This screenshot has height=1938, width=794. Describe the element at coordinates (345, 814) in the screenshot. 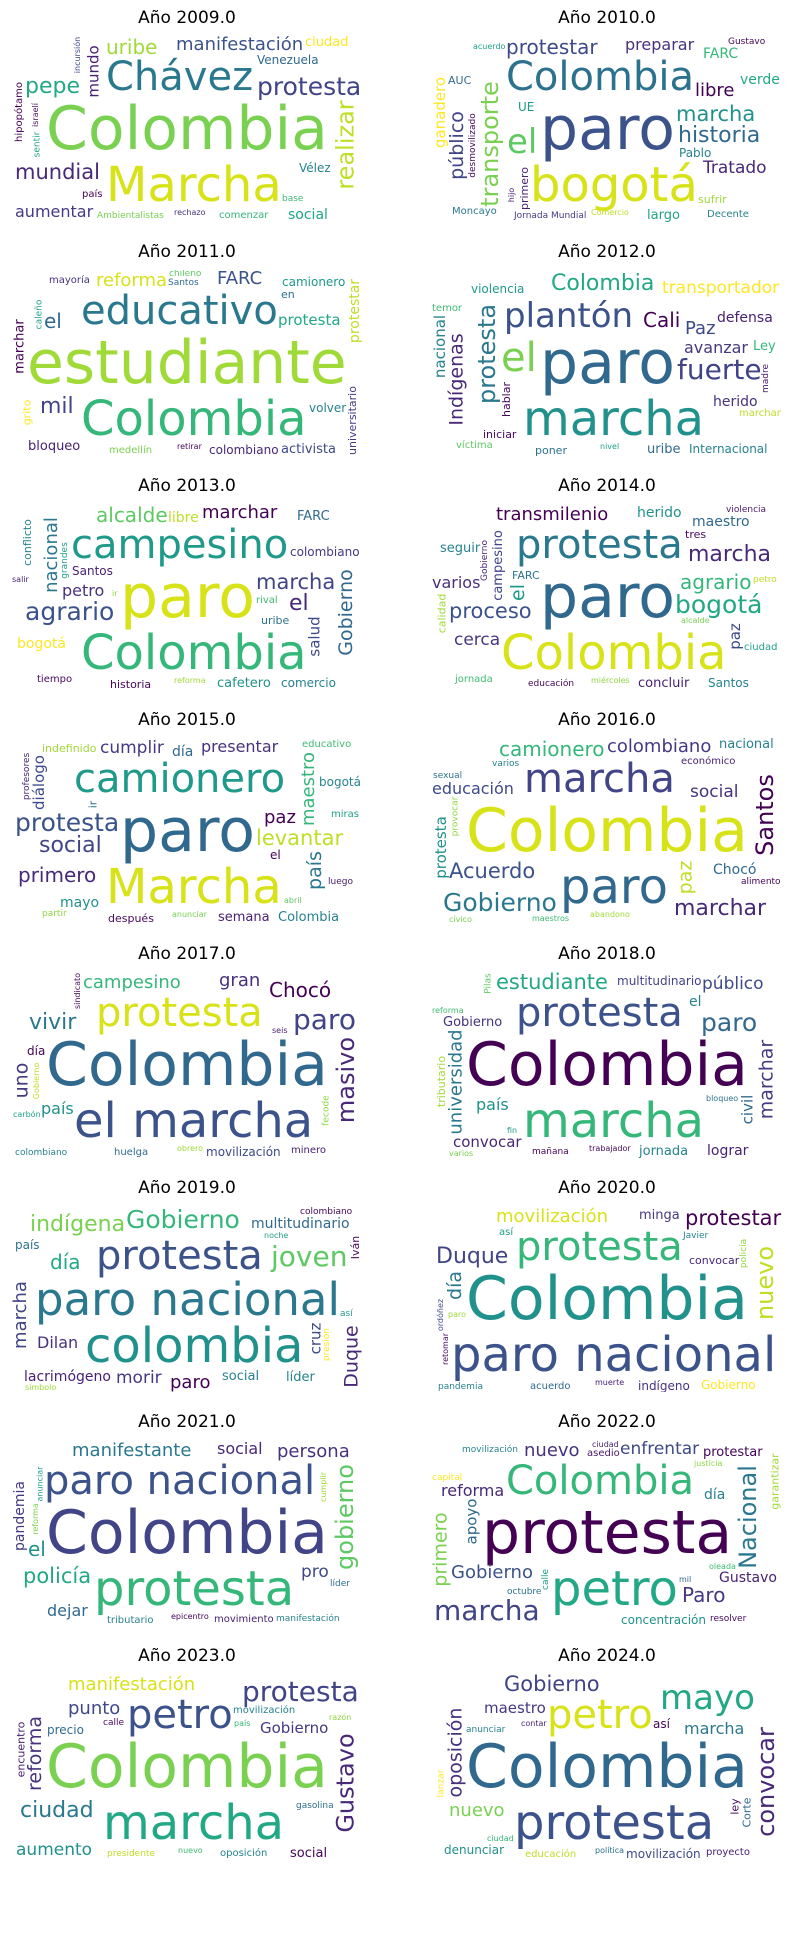

I see `cloud-word: miras` at that location.